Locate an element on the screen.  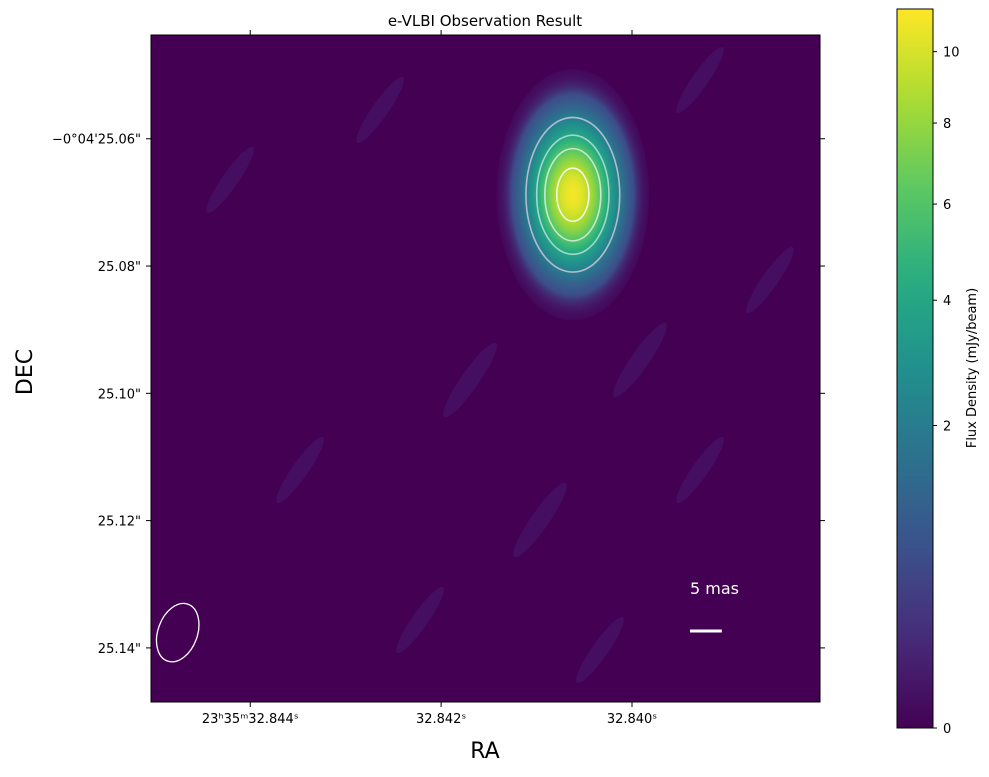
x-axis-label: RA is located at coordinates (484, 751).